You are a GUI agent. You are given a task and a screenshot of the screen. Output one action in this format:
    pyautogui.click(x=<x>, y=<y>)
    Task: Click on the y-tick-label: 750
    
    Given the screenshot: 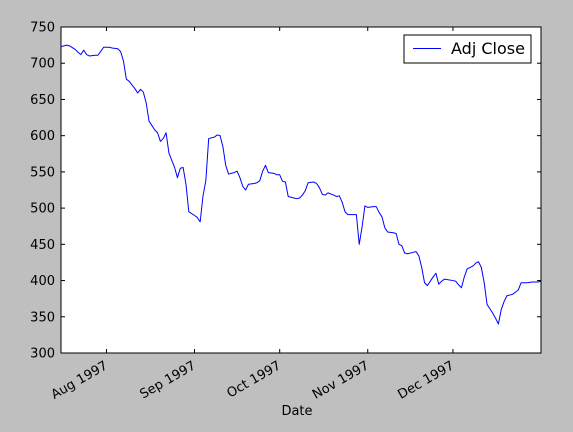 What is the action you would take?
    pyautogui.click(x=42, y=28)
    